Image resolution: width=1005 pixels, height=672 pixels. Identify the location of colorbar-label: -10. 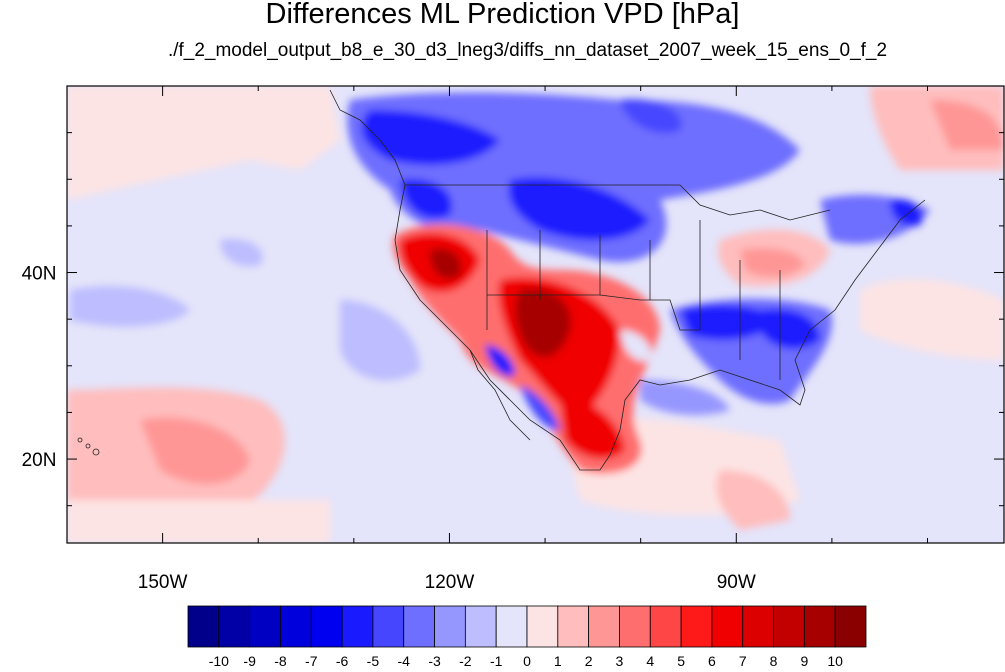
(219, 661).